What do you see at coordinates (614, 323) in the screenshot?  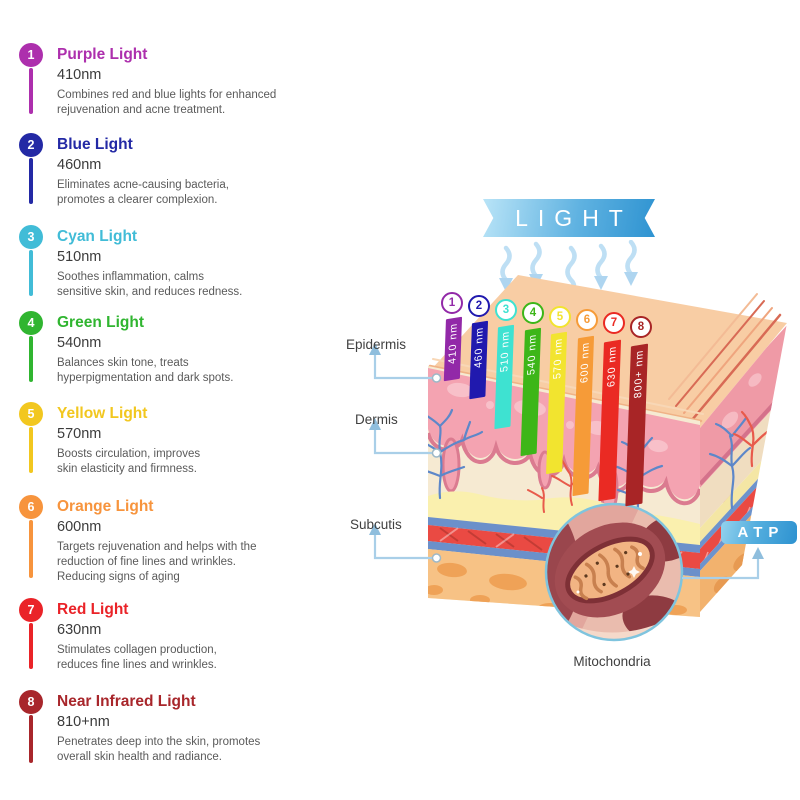 I see `wavelength-number-badge: 7` at bounding box center [614, 323].